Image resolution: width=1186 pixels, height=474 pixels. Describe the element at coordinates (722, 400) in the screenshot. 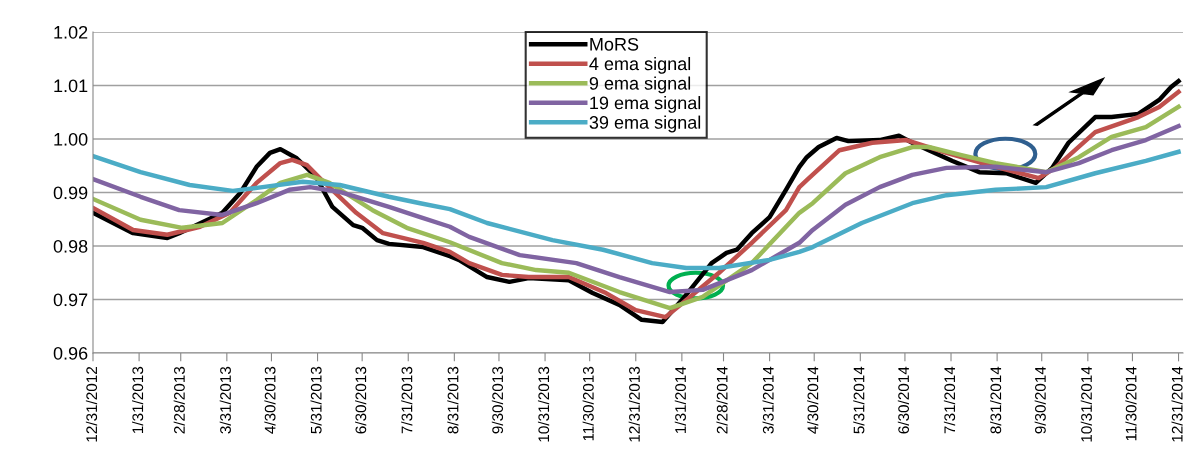

I see `x-tick-label: 2/28/2014` at that location.